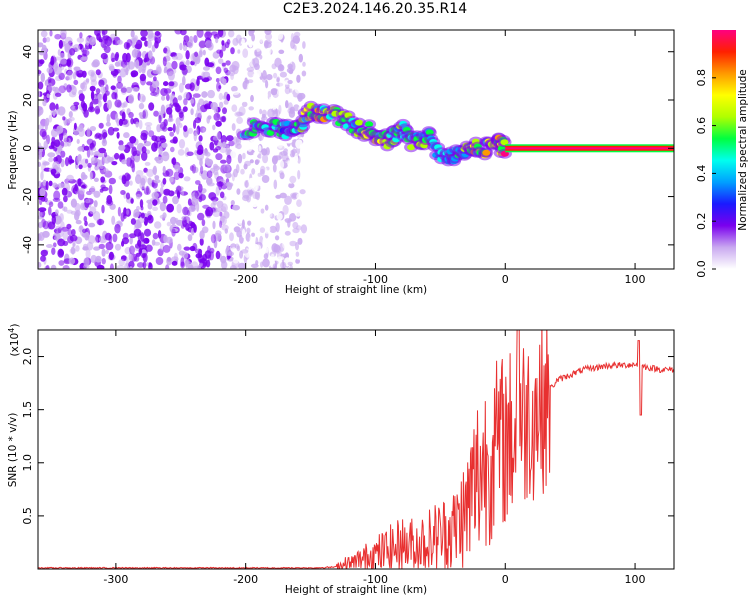 This screenshot has height=600, width=750. What do you see at coordinates (701, 221) in the screenshot?
I see `colorbar-tick-label: 0.2` at bounding box center [701, 221].